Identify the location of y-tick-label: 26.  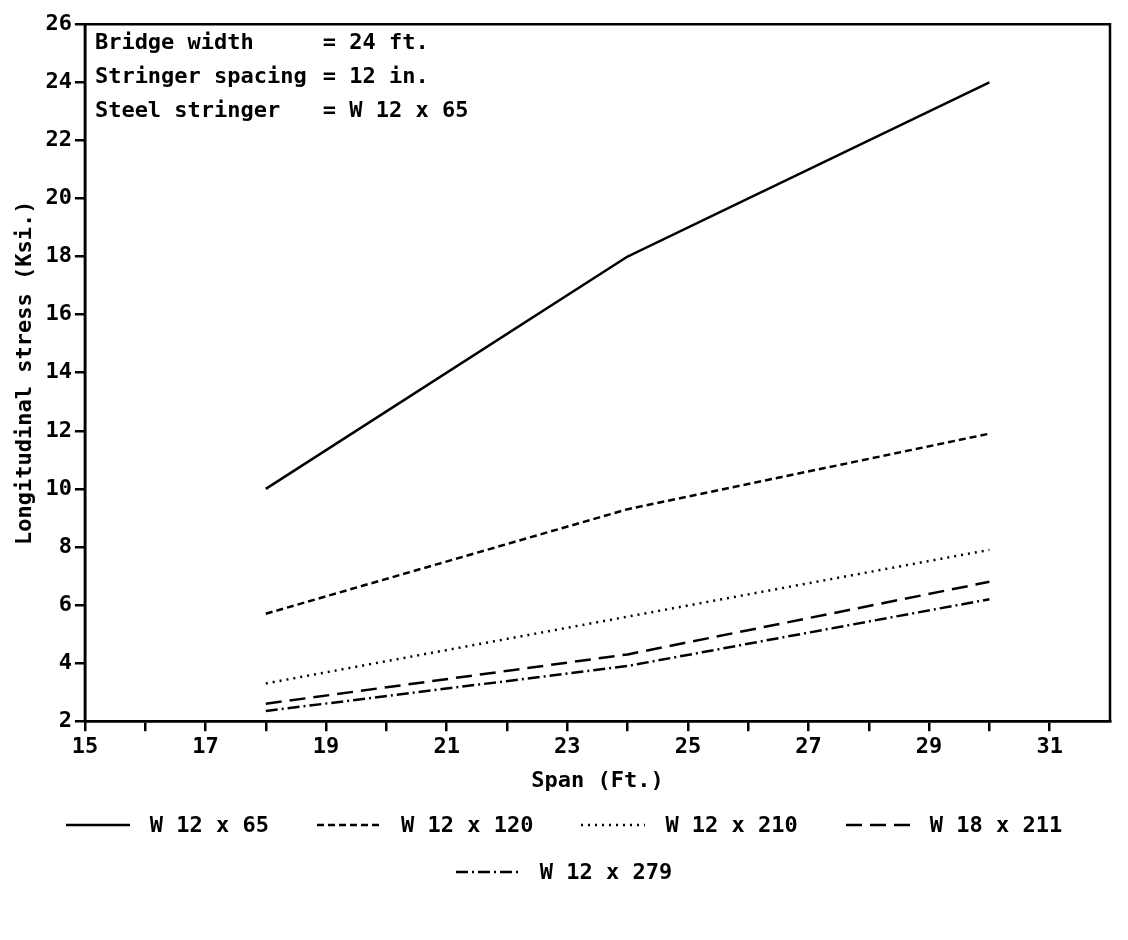
(58, 22).